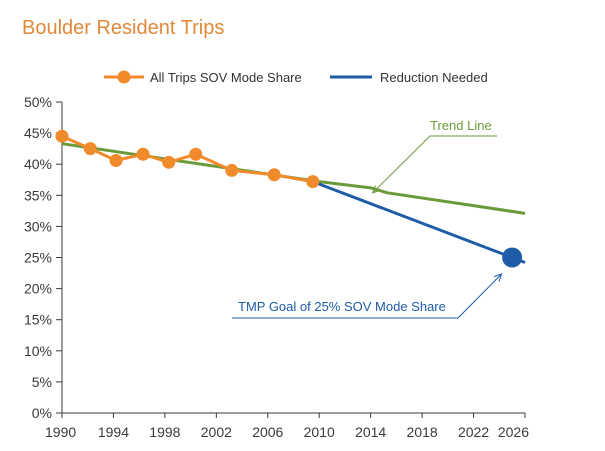  What do you see at coordinates (38, 133) in the screenshot?
I see `y-tick-label: 45%` at bounding box center [38, 133].